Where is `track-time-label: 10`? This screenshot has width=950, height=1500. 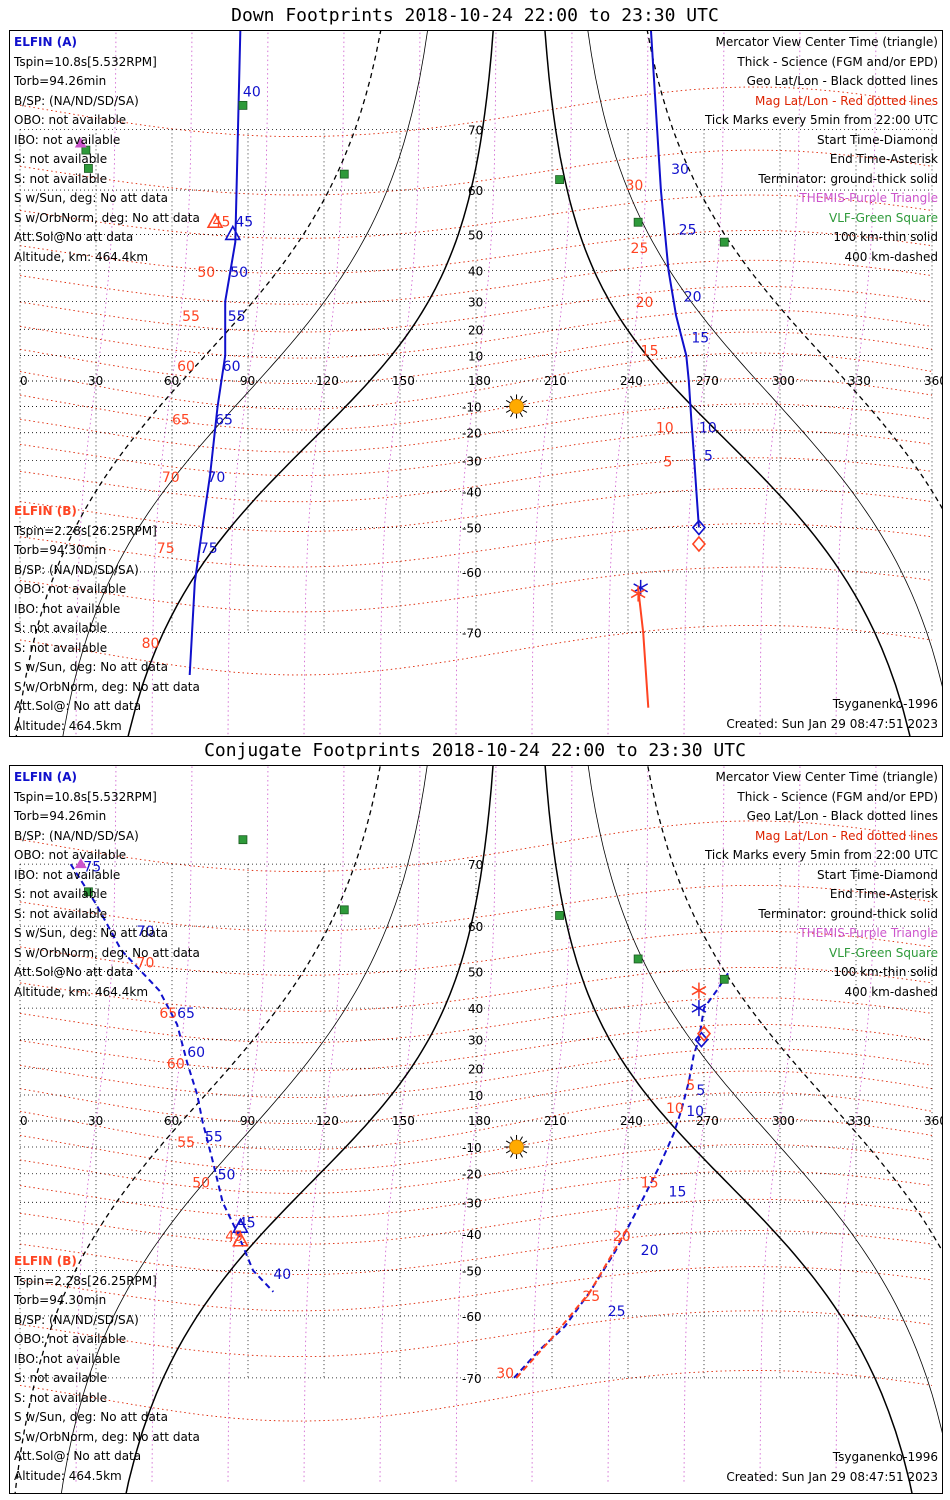
track-time-label: 10 is located at coordinates (695, 1112).